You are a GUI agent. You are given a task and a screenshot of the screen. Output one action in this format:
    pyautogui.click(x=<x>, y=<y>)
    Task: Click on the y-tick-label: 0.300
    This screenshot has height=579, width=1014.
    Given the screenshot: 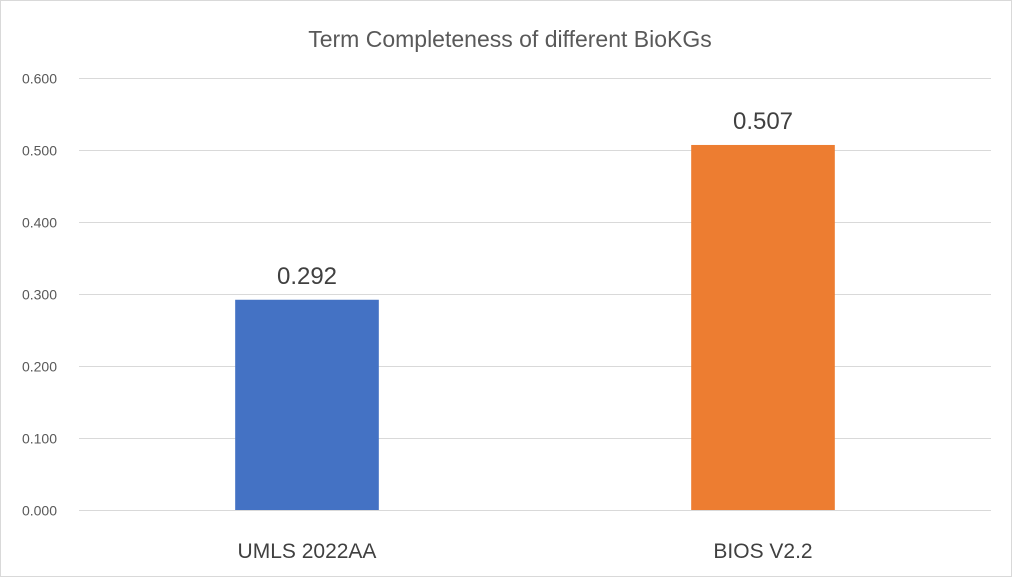 What is the action you would take?
    pyautogui.click(x=39, y=295)
    